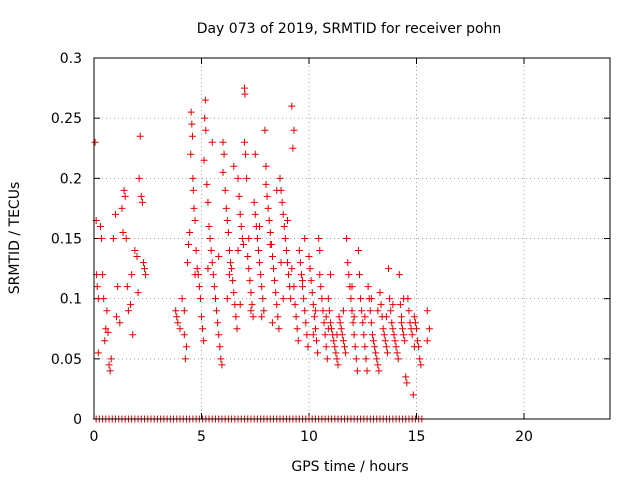 The image size is (640, 480). What do you see at coordinates (94, 437) in the screenshot?
I see `x-tick-label: 0` at bounding box center [94, 437].